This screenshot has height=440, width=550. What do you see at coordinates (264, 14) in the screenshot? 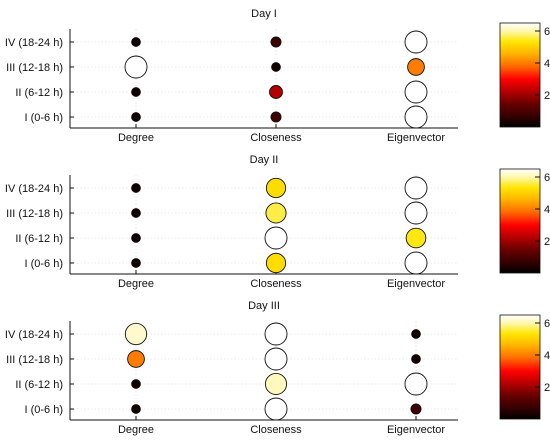
I see `panel-title: Day I` at bounding box center [264, 14].